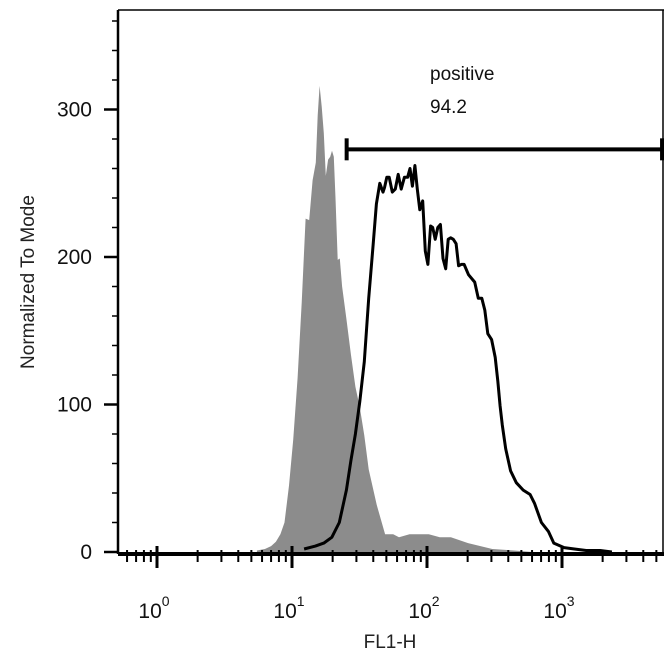 Image resolution: width=664 pixels, height=658 pixels. I want to click on x-tick-label: 10⁰, so click(153, 608).